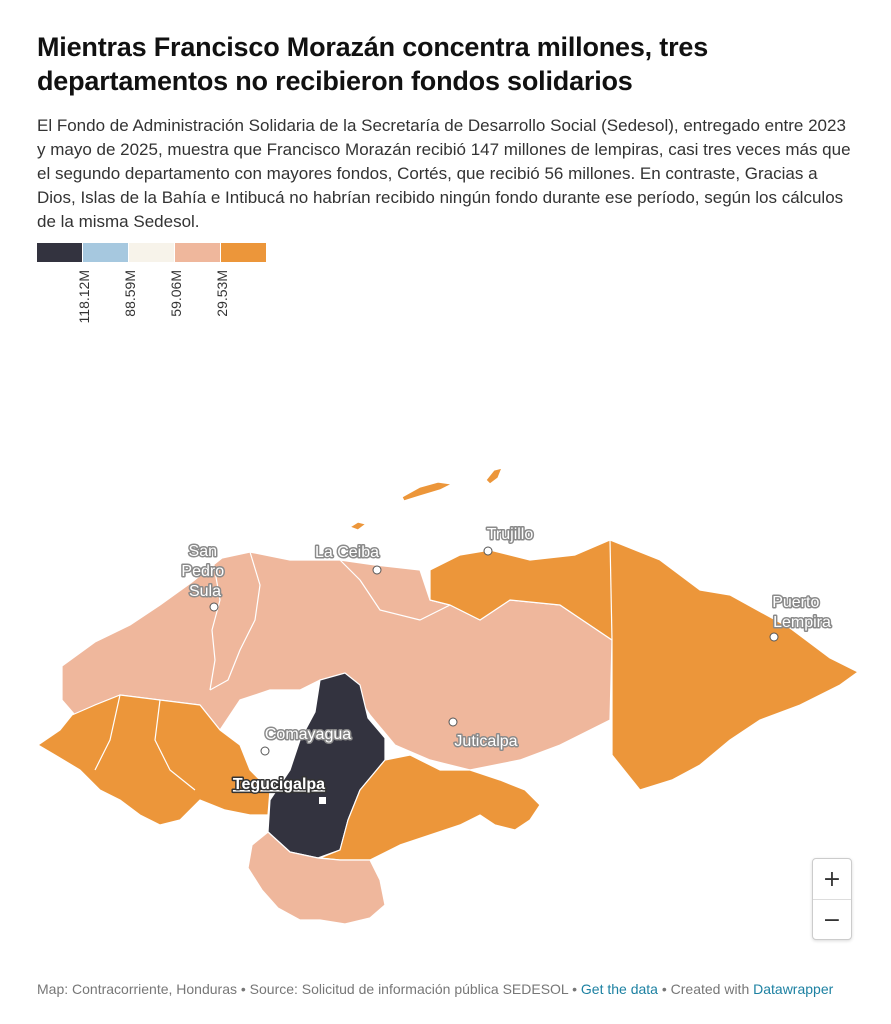 The image size is (891, 1024). Describe the element at coordinates (84, 297) in the screenshot. I see `legend-tick: 118.12M` at that location.